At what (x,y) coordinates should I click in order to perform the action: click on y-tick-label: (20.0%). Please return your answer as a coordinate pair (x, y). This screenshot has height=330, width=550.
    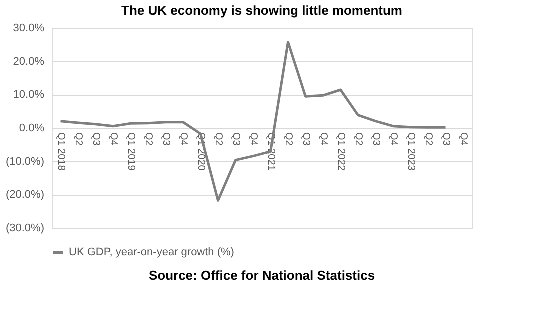
    Looking at the image, I should click on (25, 195).